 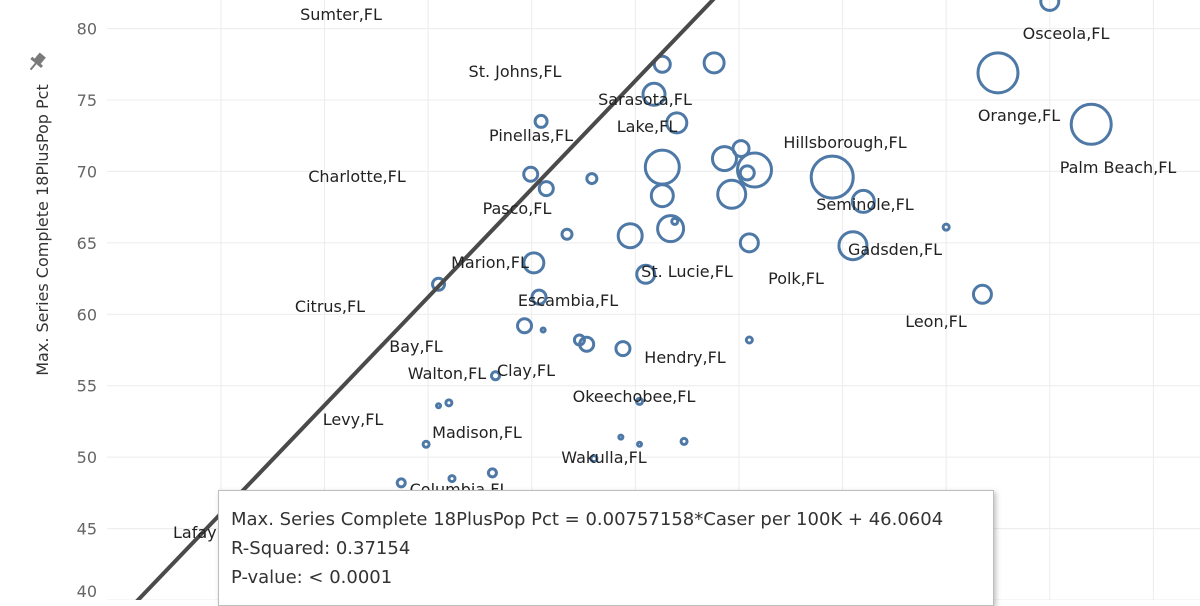 I want to click on y-tick-label: 45, so click(x=87, y=529).